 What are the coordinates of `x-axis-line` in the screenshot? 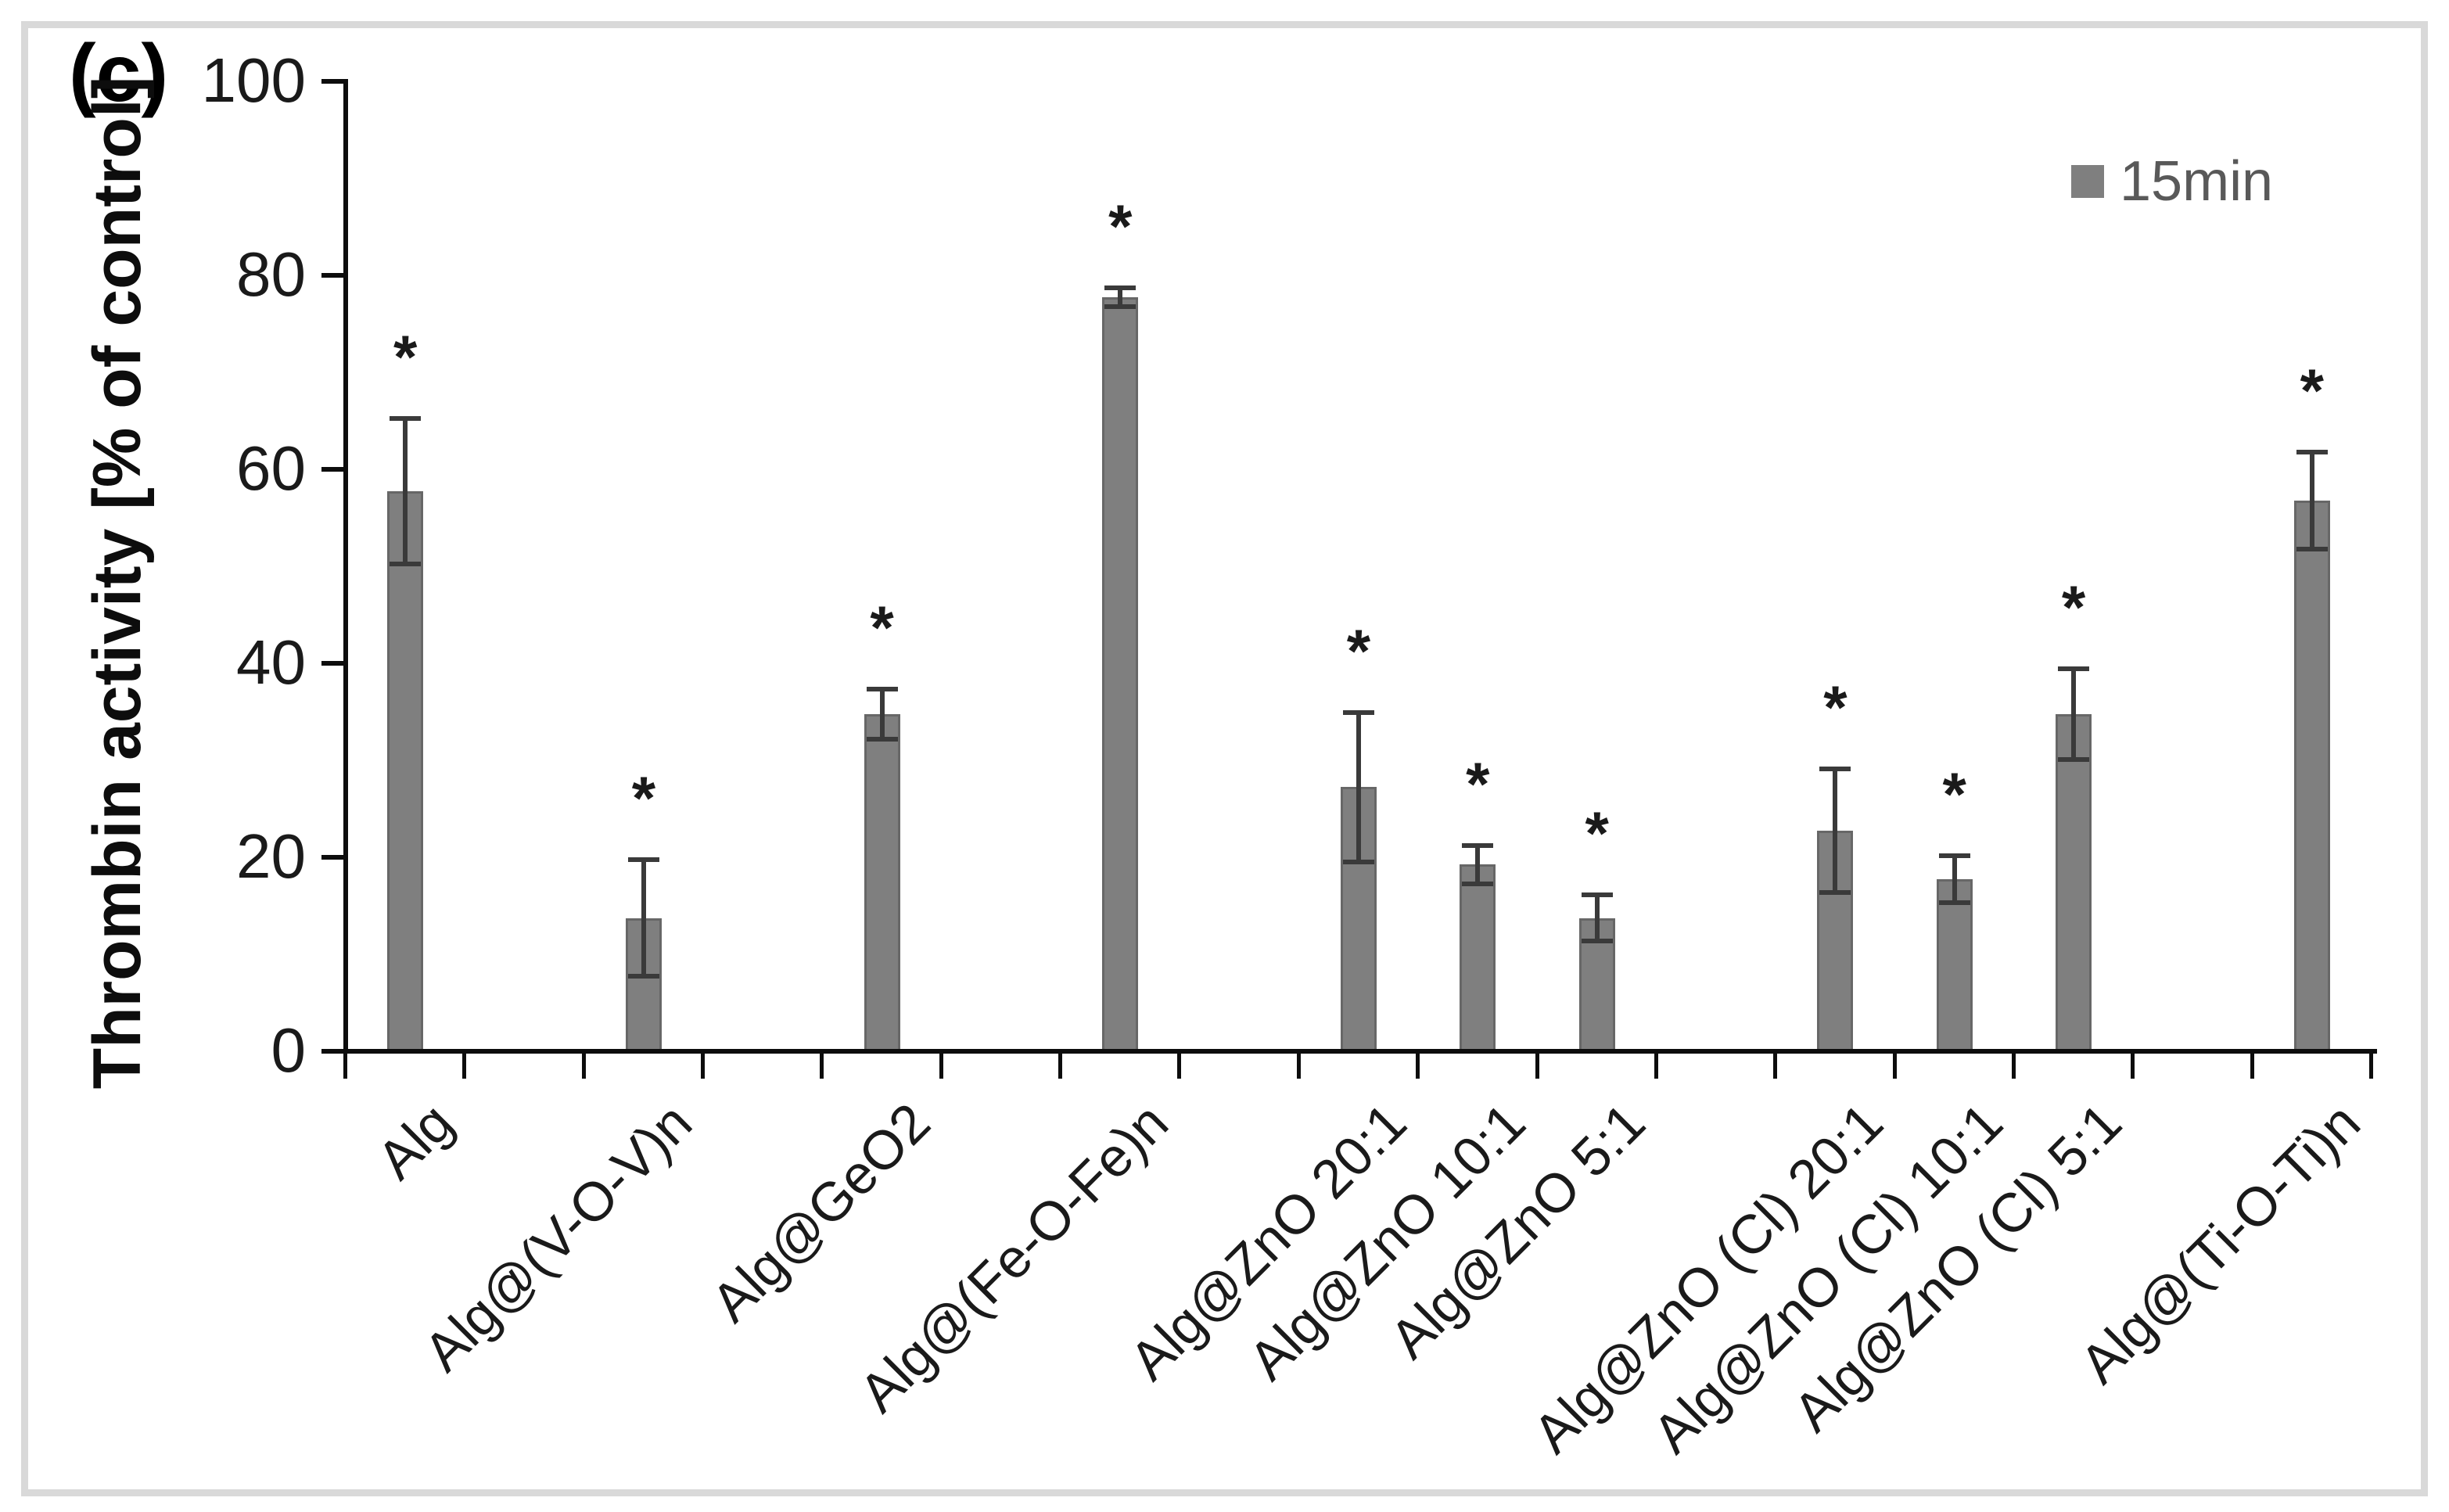 It's located at (1360, 1051).